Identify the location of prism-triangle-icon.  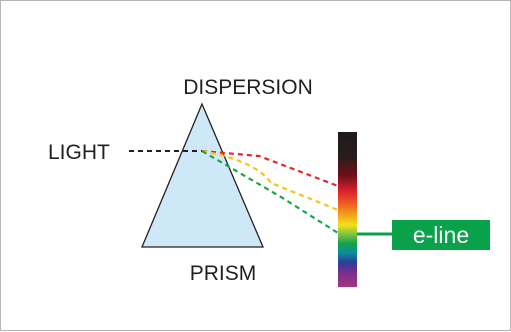
(202, 175).